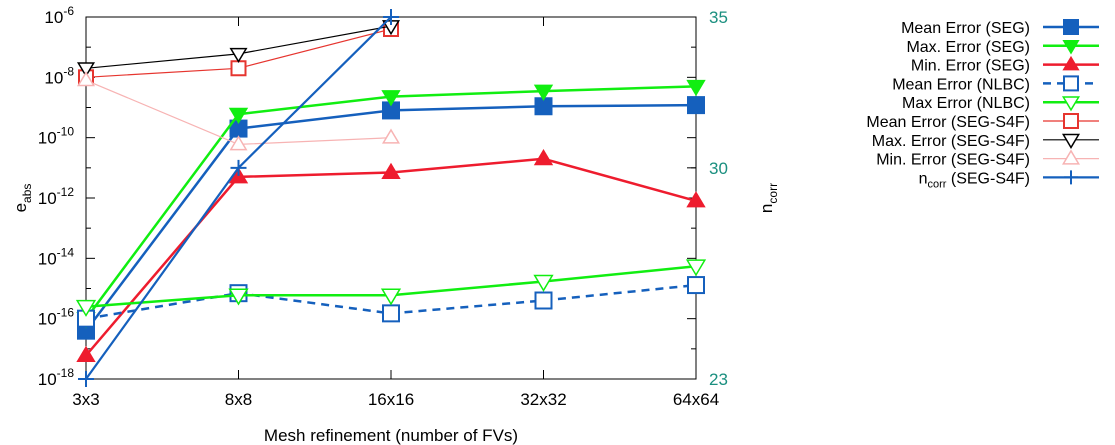 The height and width of the screenshot is (445, 1115). I want to click on left-tick-label: 10⁻¹⁶, so click(56, 317).